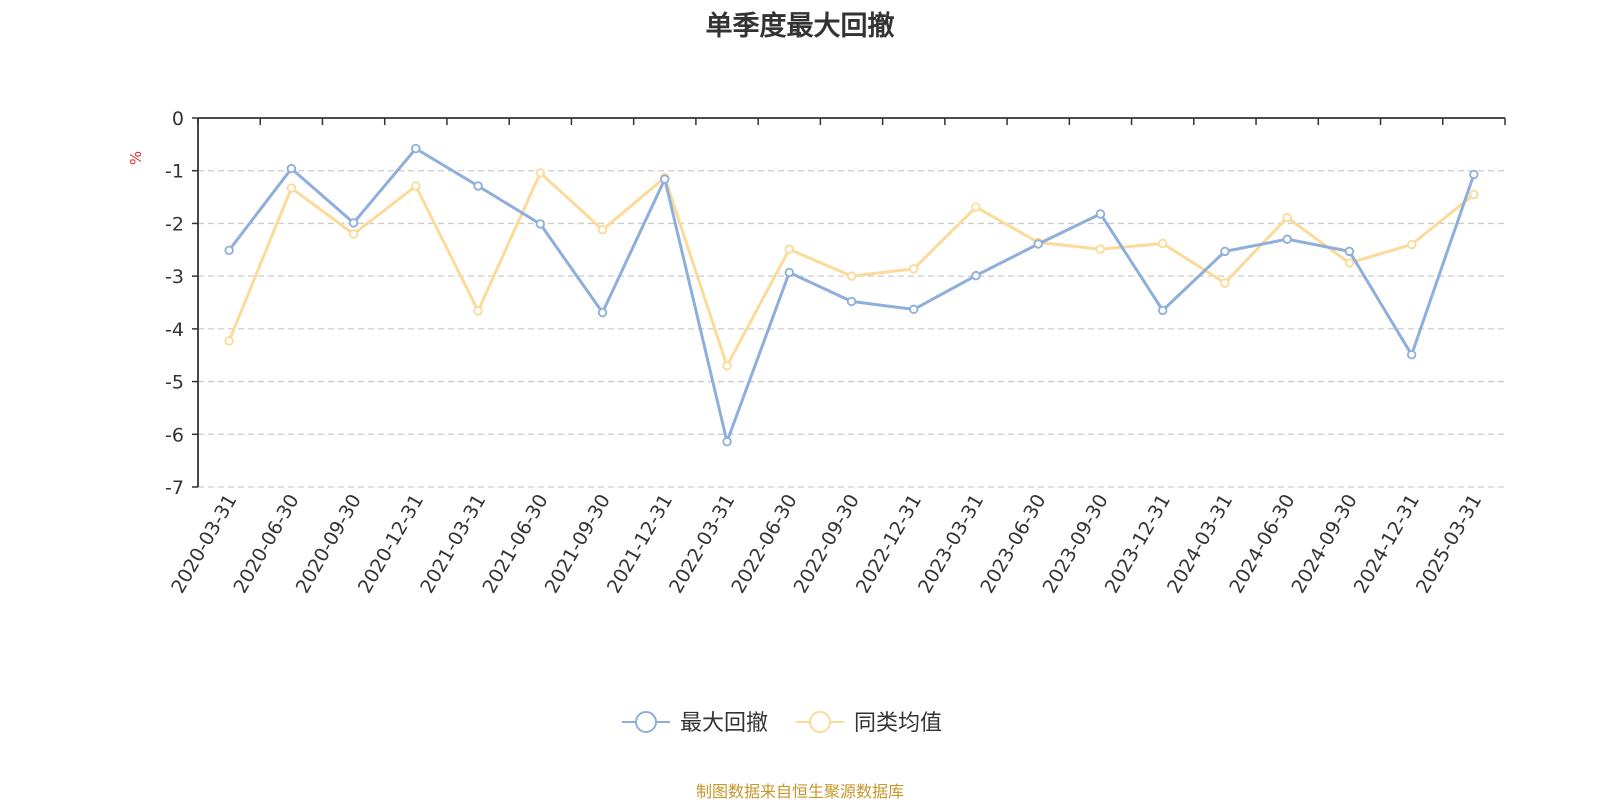  I want to click on chart-title: 单季度最大回撤, so click(800, 26).